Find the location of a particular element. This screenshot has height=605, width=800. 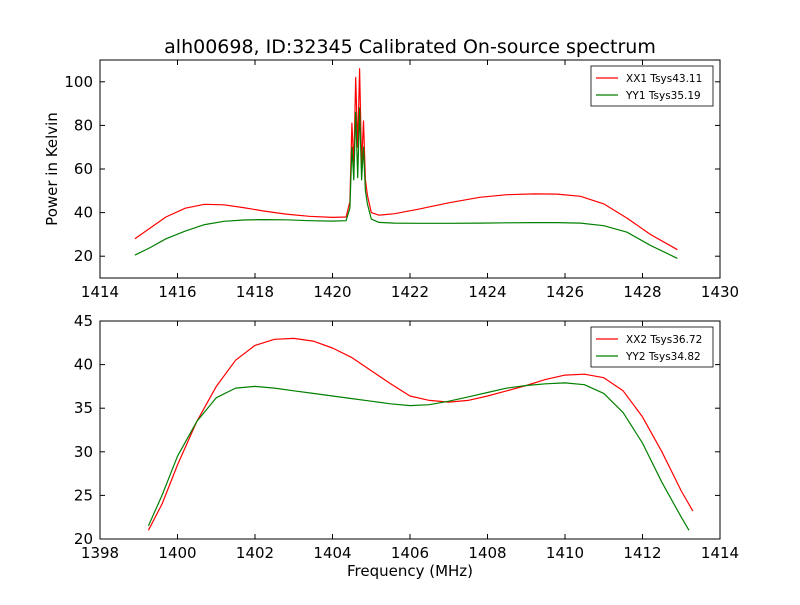

legend-label-yy1: YY1 Tsys35.19 is located at coordinates (663, 96).